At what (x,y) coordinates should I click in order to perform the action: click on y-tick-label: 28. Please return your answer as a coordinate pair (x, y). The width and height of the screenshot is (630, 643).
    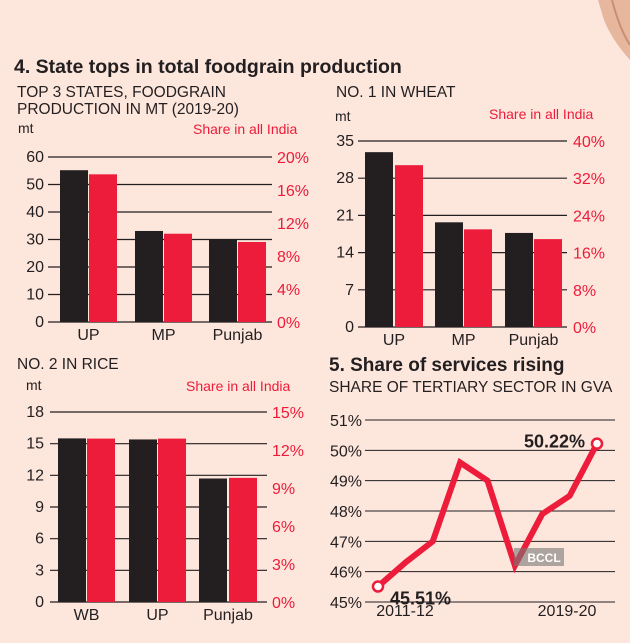
    Looking at the image, I should click on (345, 178).